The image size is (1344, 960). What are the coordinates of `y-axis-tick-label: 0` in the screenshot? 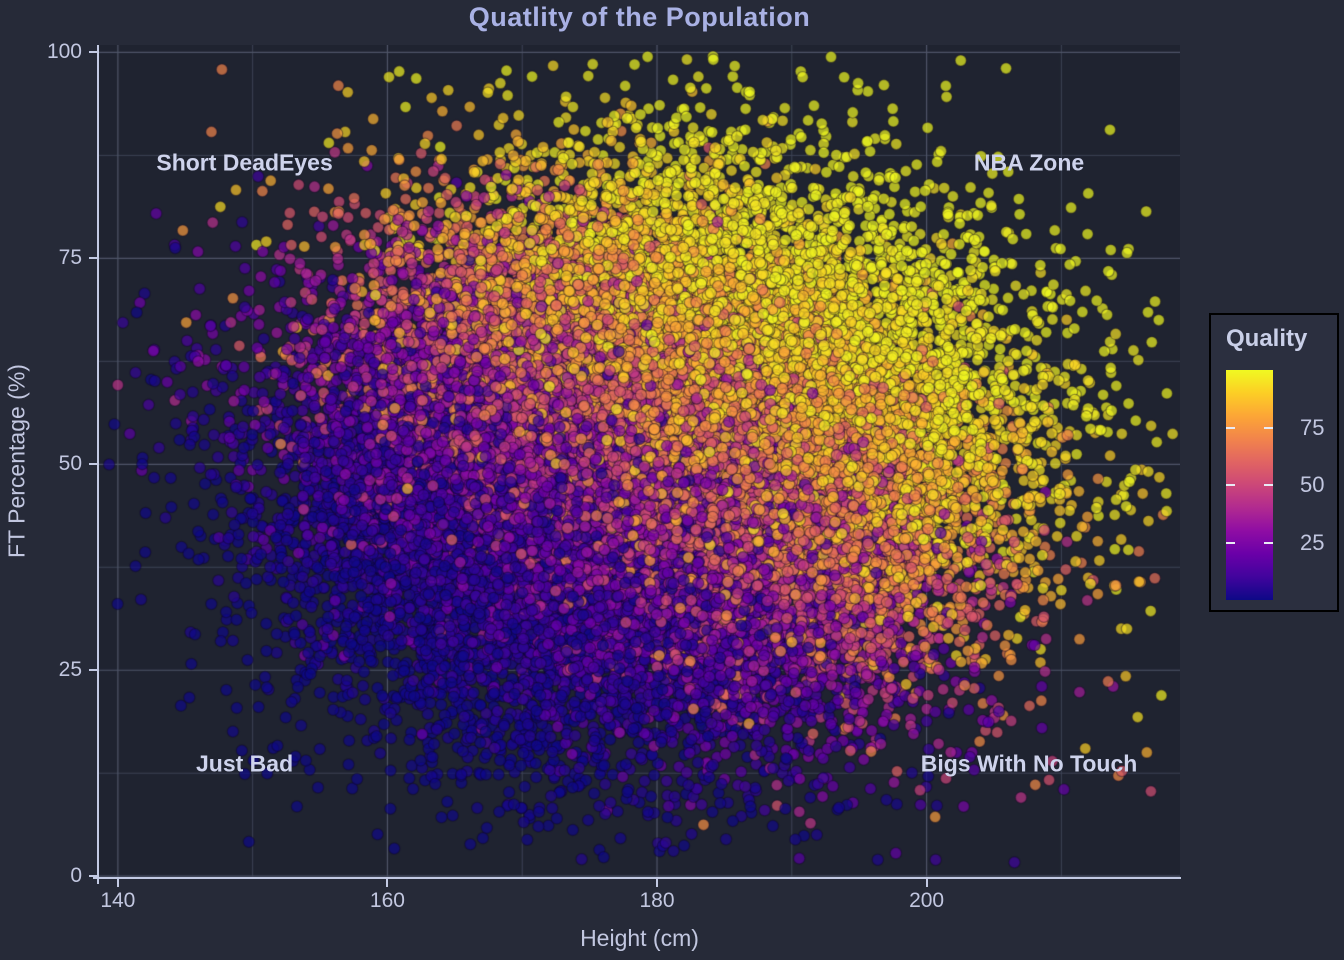 It's located at (76, 876).